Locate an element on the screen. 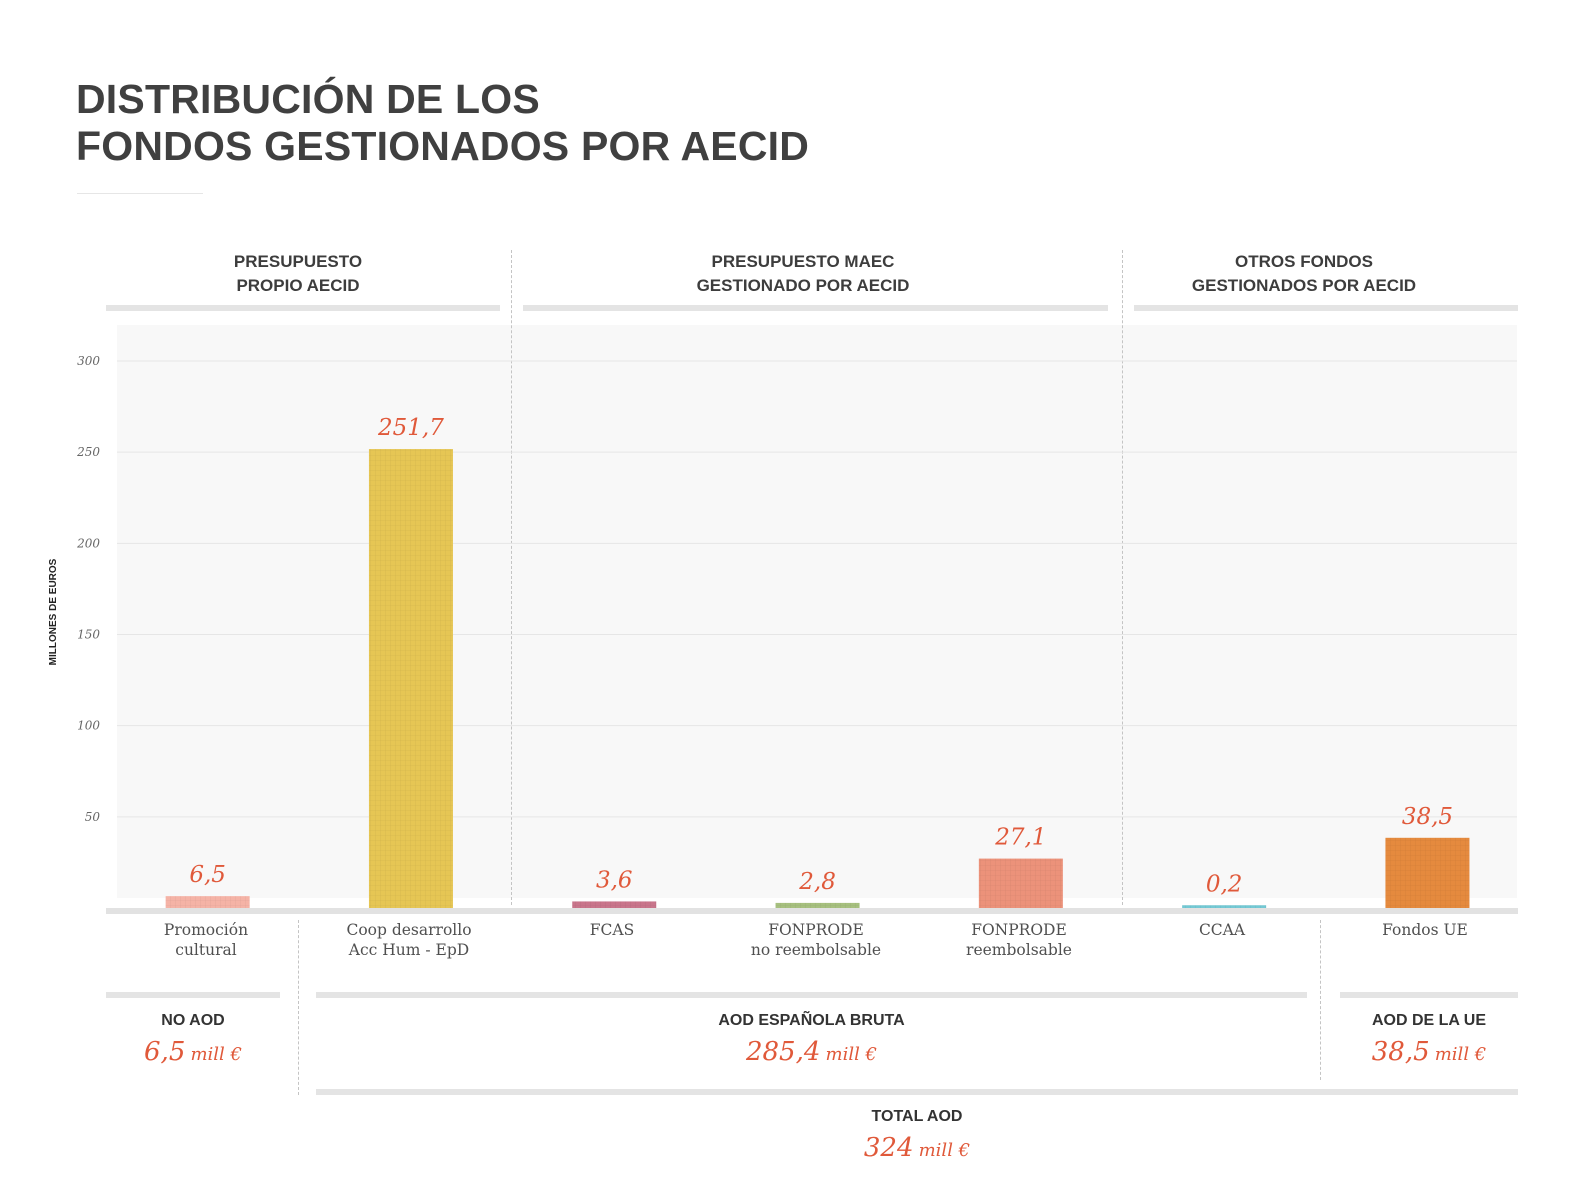 The height and width of the screenshot is (1187, 1582). aod-ue-value: 38,5 mill € is located at coordinates (1429, 1052).